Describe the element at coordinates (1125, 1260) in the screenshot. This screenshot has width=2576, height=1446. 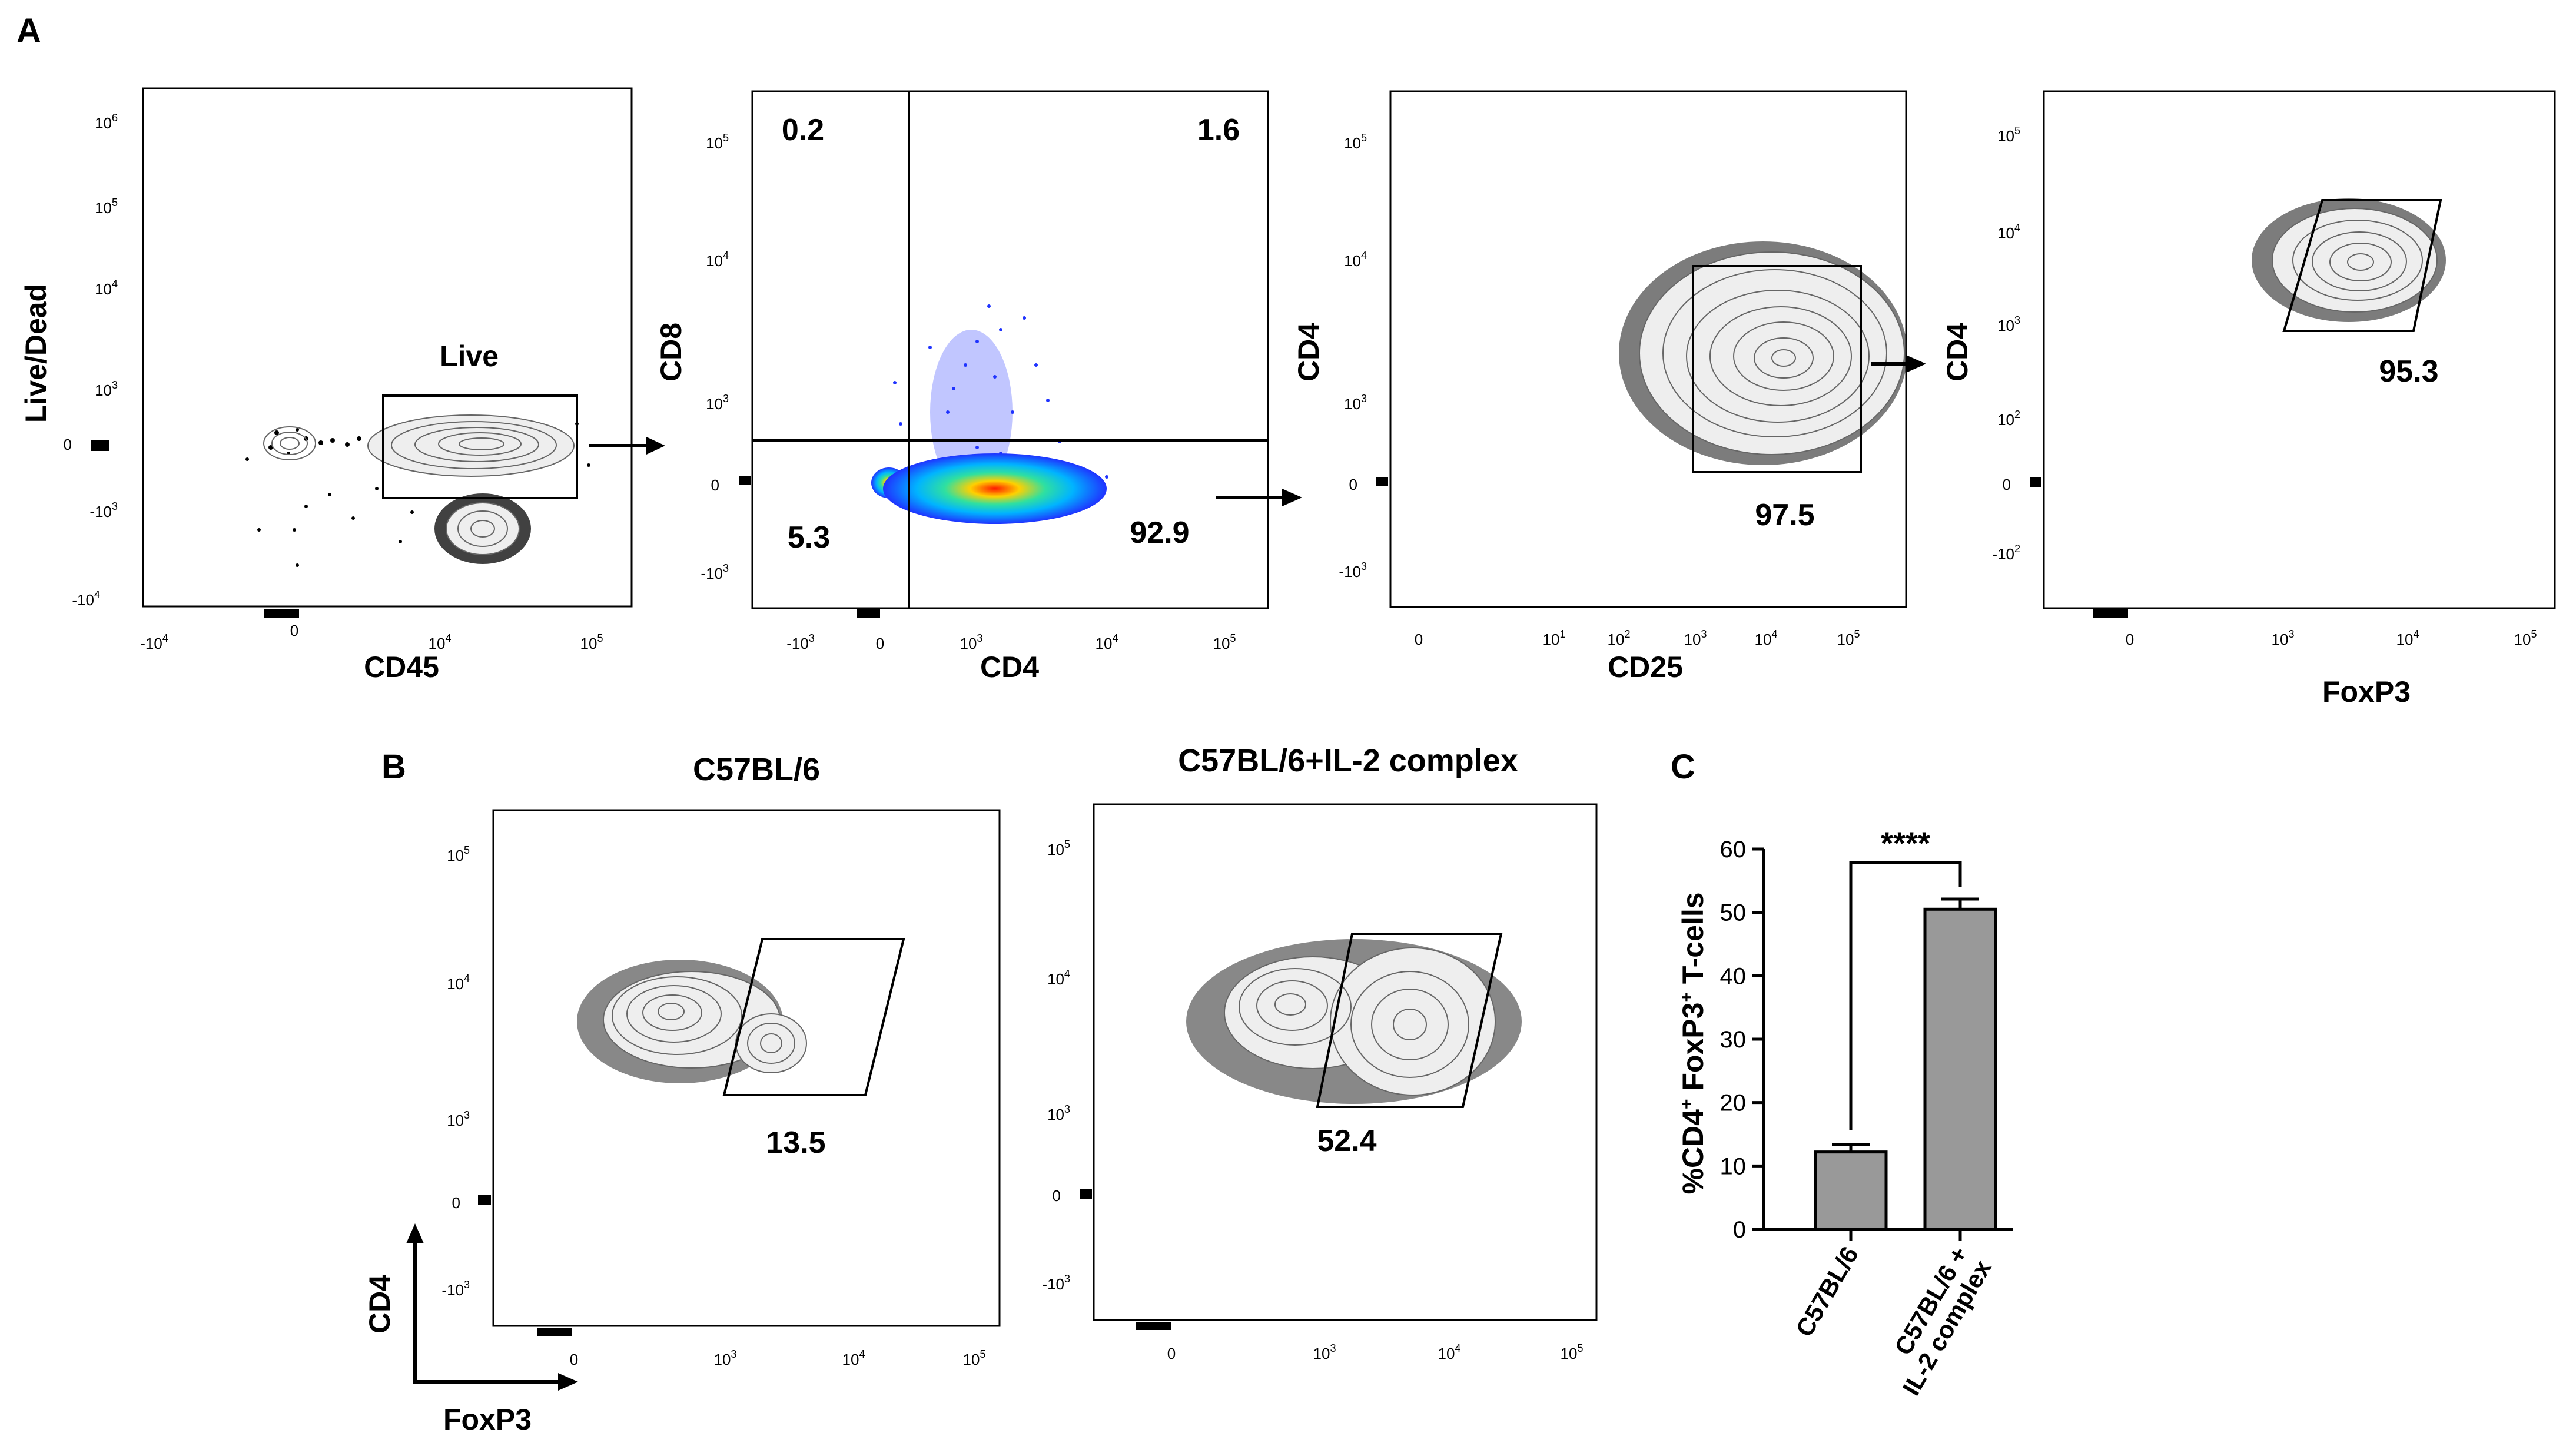
I see `plot-b2-axis-marks` at that location.